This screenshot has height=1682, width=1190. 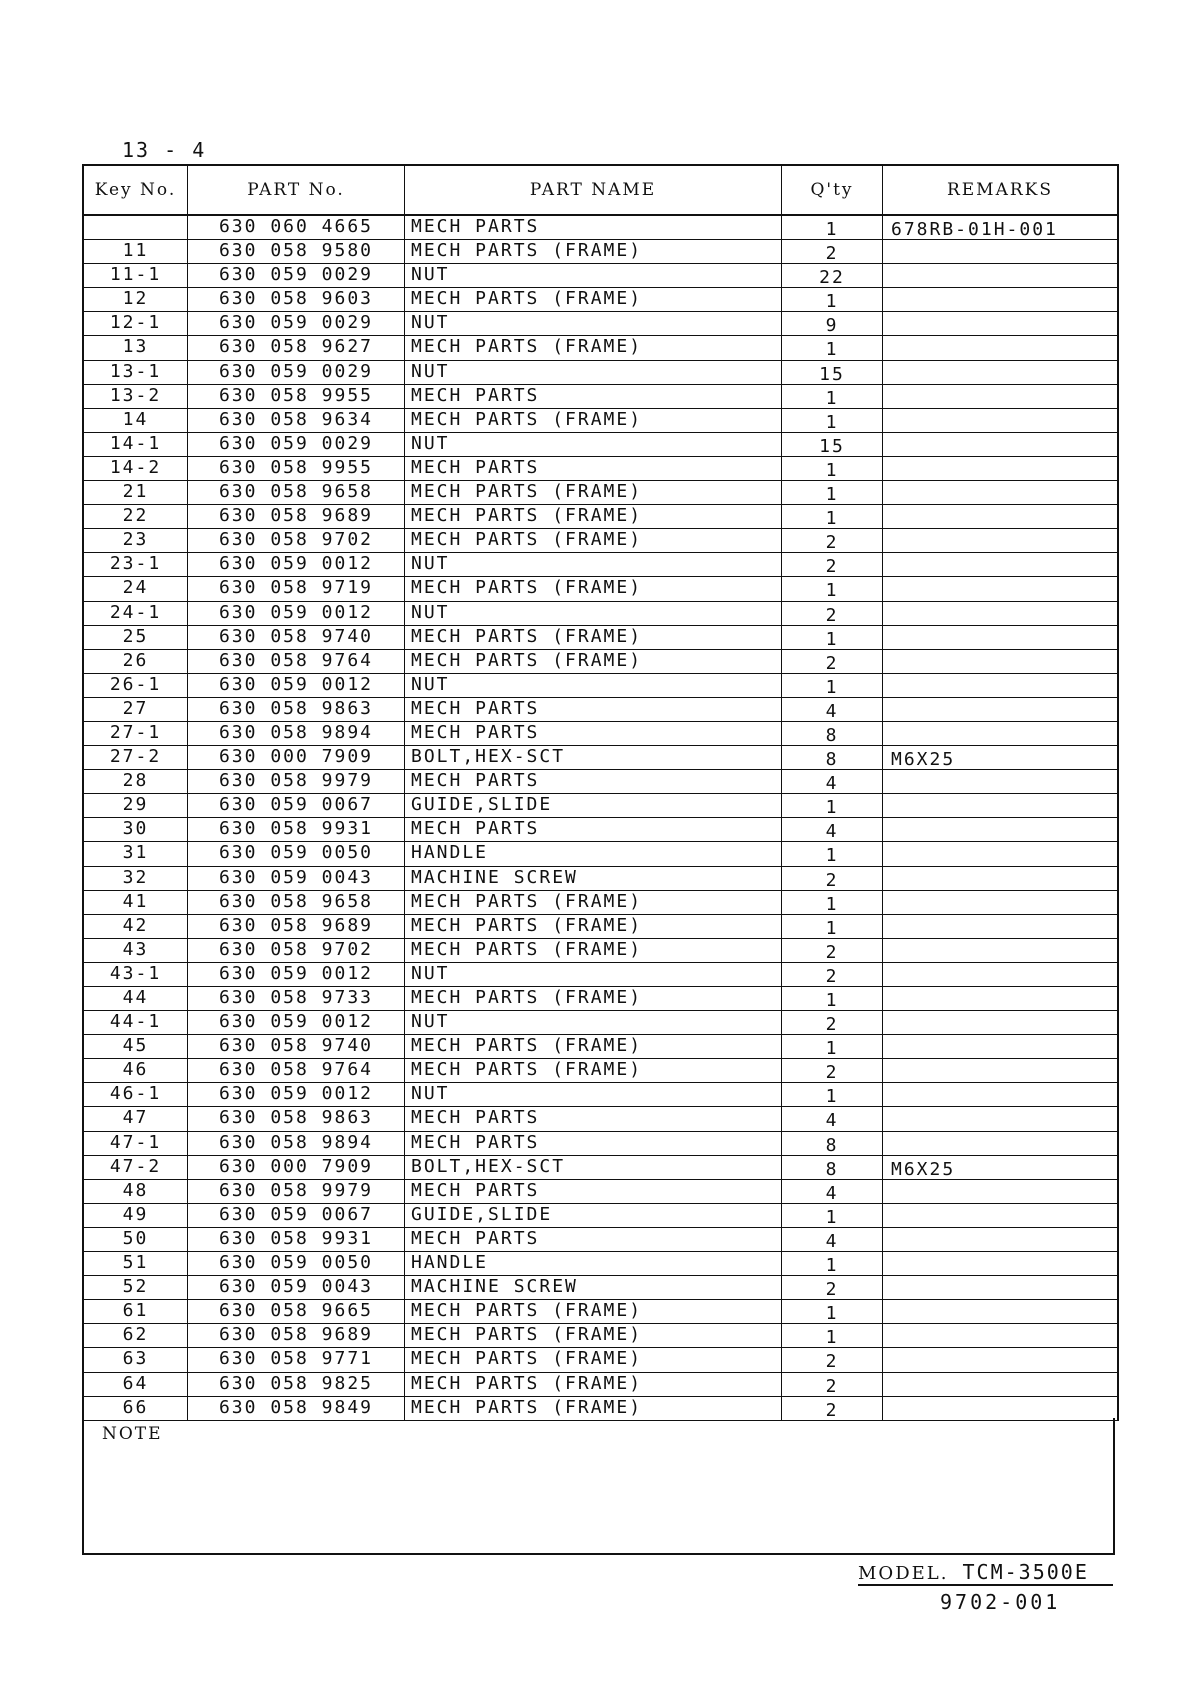 I want to click on cell-part-name: MACHINE SCREW, so click(x=593, y=878).